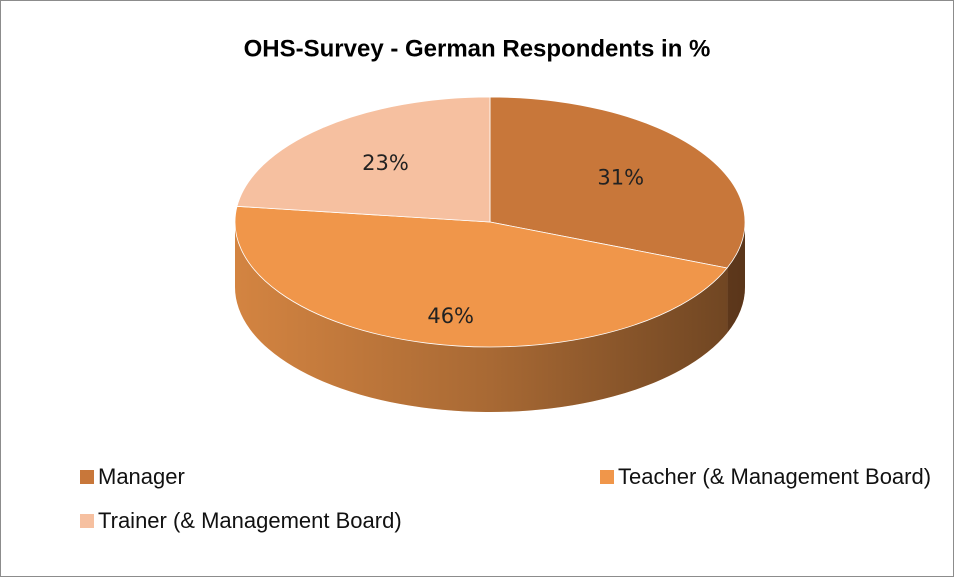 The width and height of the screenshot is (954, 577). Describe the element at coordinates (141, 476) in the screenshot. I see `legend-label: Manager` at that location.